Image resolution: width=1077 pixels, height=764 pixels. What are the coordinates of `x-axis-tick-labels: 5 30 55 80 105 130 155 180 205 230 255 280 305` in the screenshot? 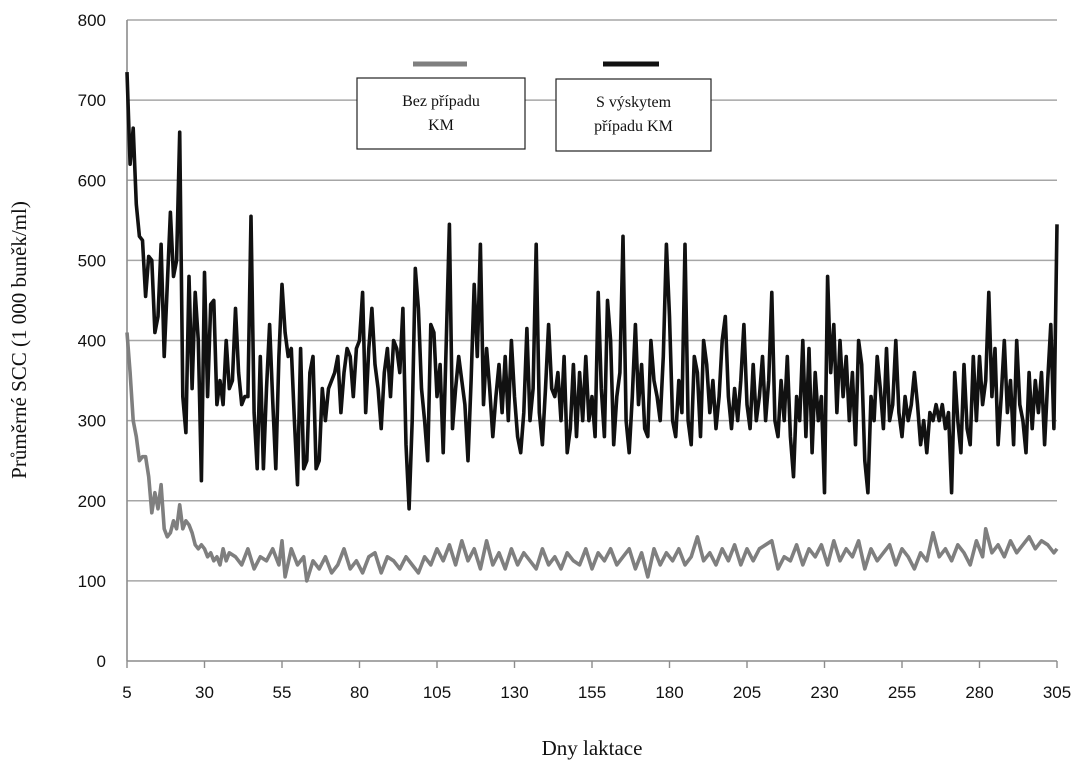 It's located at (596, 692).